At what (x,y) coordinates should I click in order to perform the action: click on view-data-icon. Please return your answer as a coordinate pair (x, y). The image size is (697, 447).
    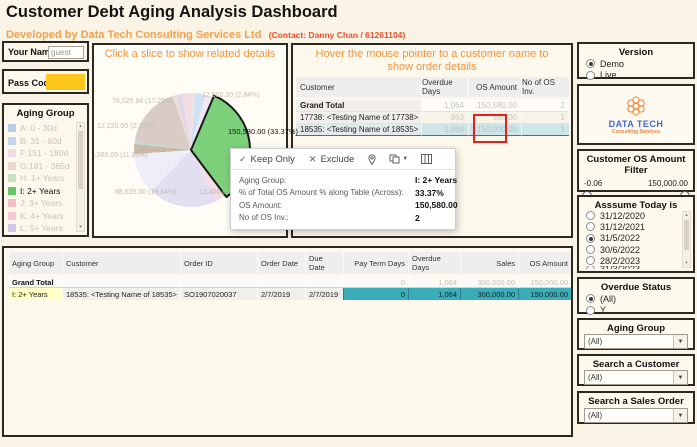
    Looking at the image, I should click on (427, 159).